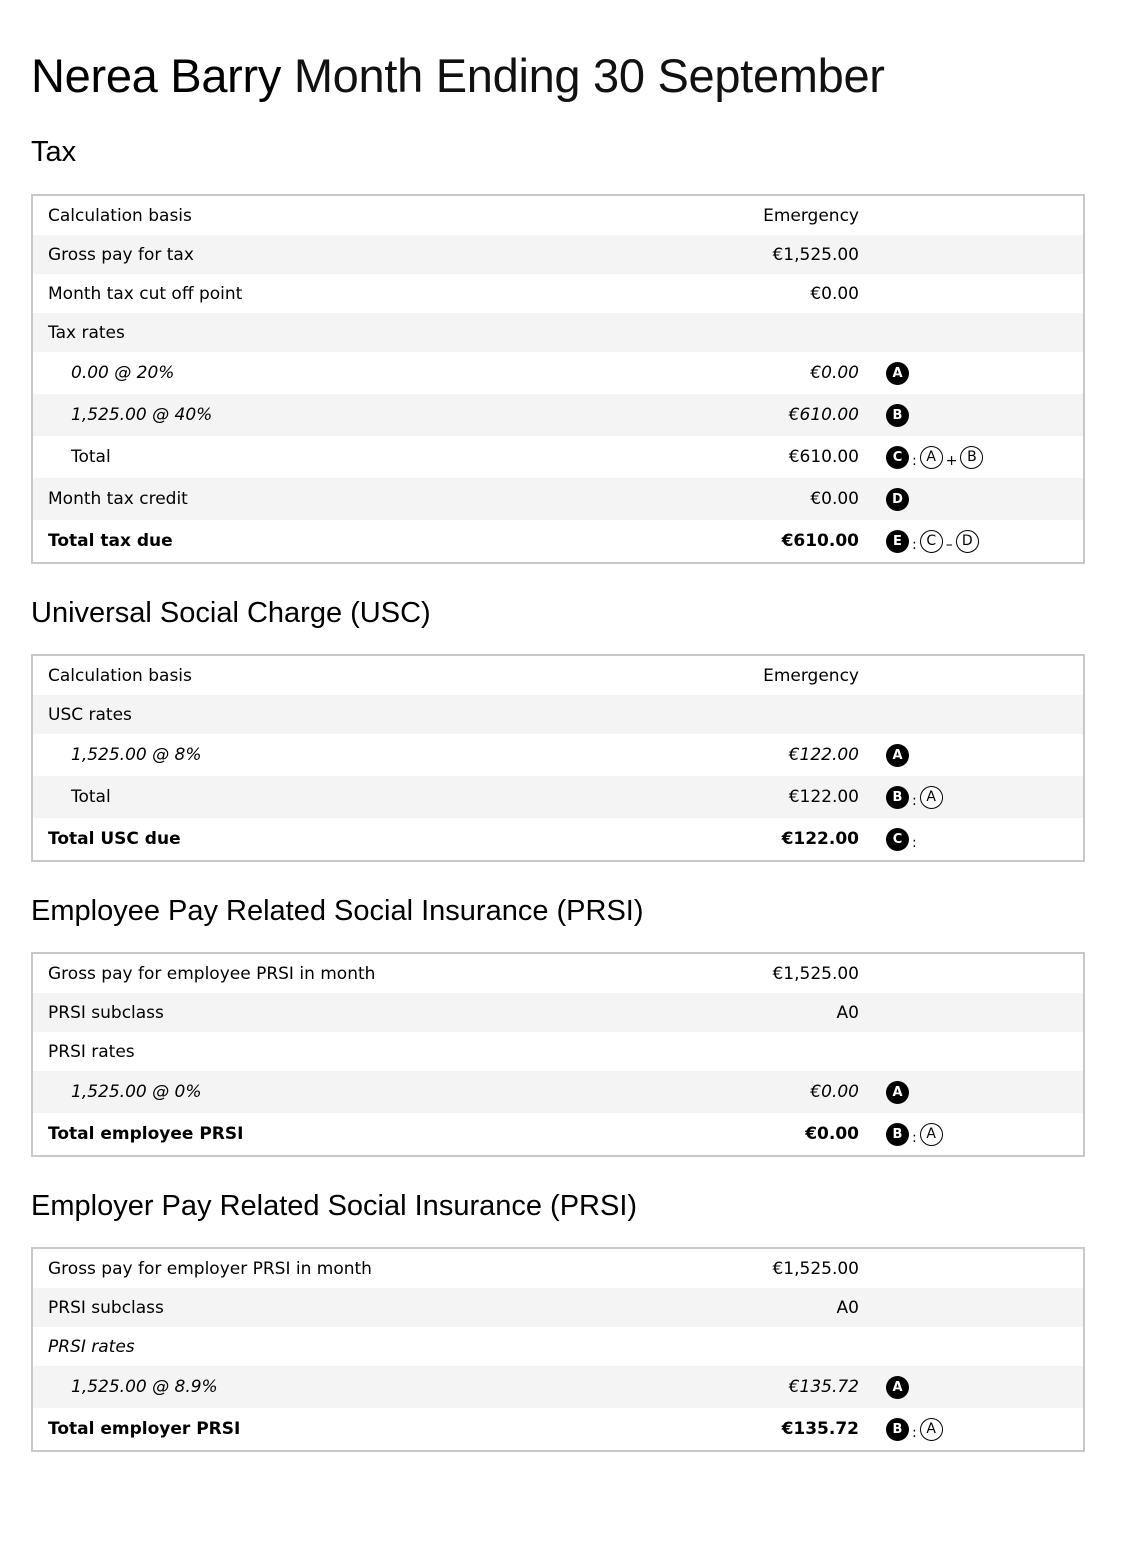  Describe the element at coordinates (558, 755) in the screenshot. I see `table-row: 1,525.00 @ 8% €122.00 A` at that location.